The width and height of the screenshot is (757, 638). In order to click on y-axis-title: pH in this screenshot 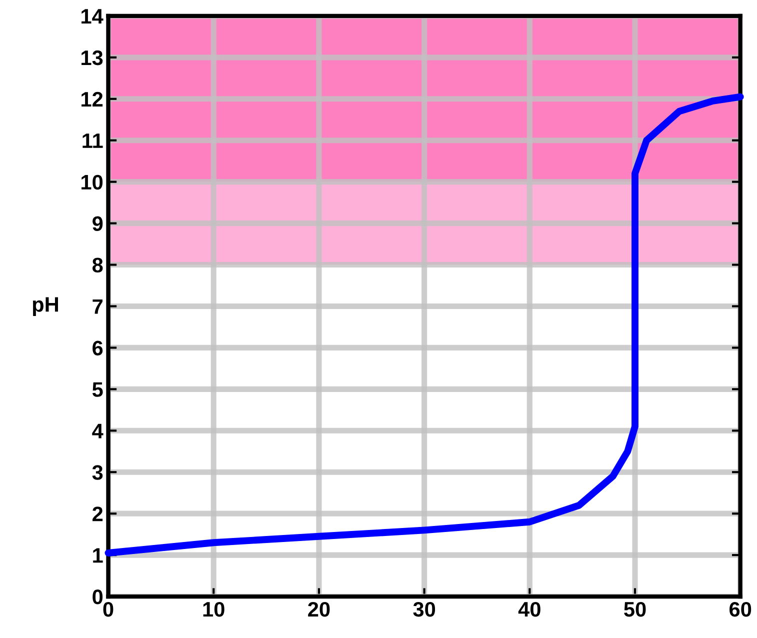, I will do `click(45, 306)`.